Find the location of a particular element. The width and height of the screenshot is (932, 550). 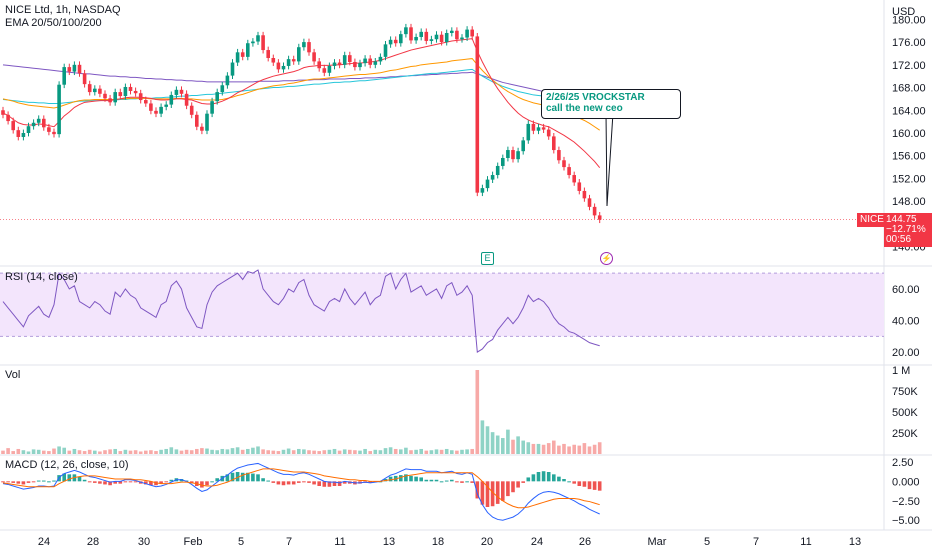

volume-pane-label: Vol is located at coordinates (13, 375).